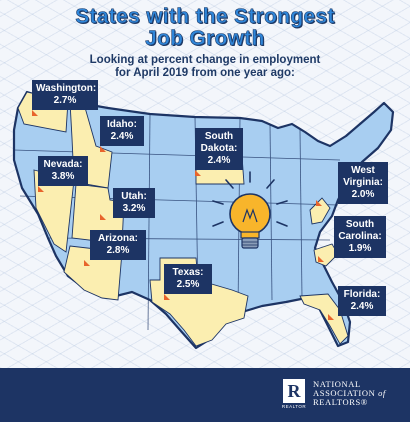  I want to click on pin-utah, so click(103, 217).